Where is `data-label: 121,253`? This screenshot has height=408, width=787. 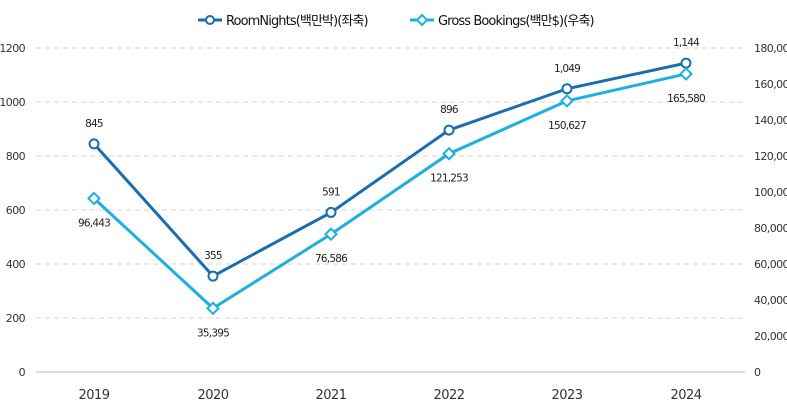
data-label: 121,253 is located at coordinates (449, 179).